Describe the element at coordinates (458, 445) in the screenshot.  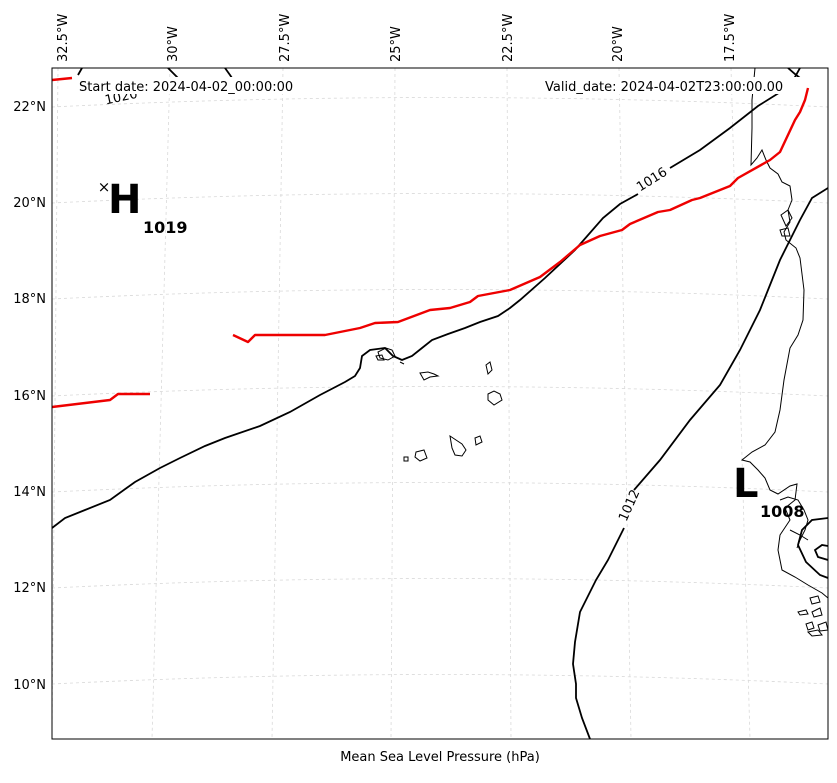
I see `island-santiago` at that location.